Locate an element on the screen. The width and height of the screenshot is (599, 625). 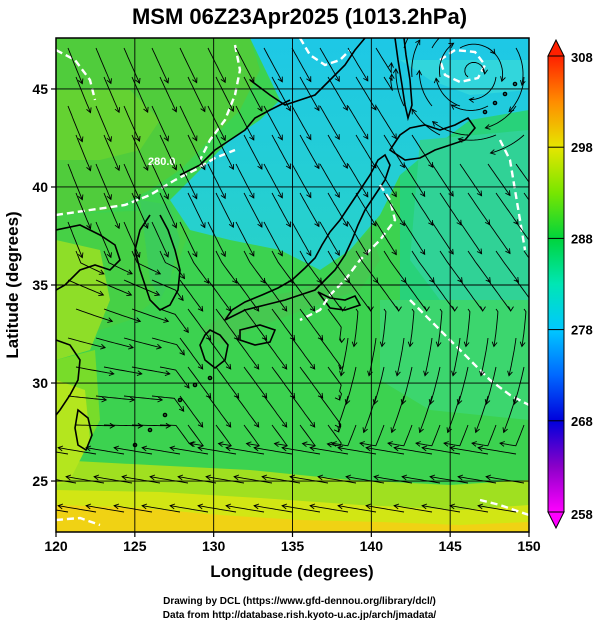
colorbar-tick-label: 288 is located at coordinates (582, 238).